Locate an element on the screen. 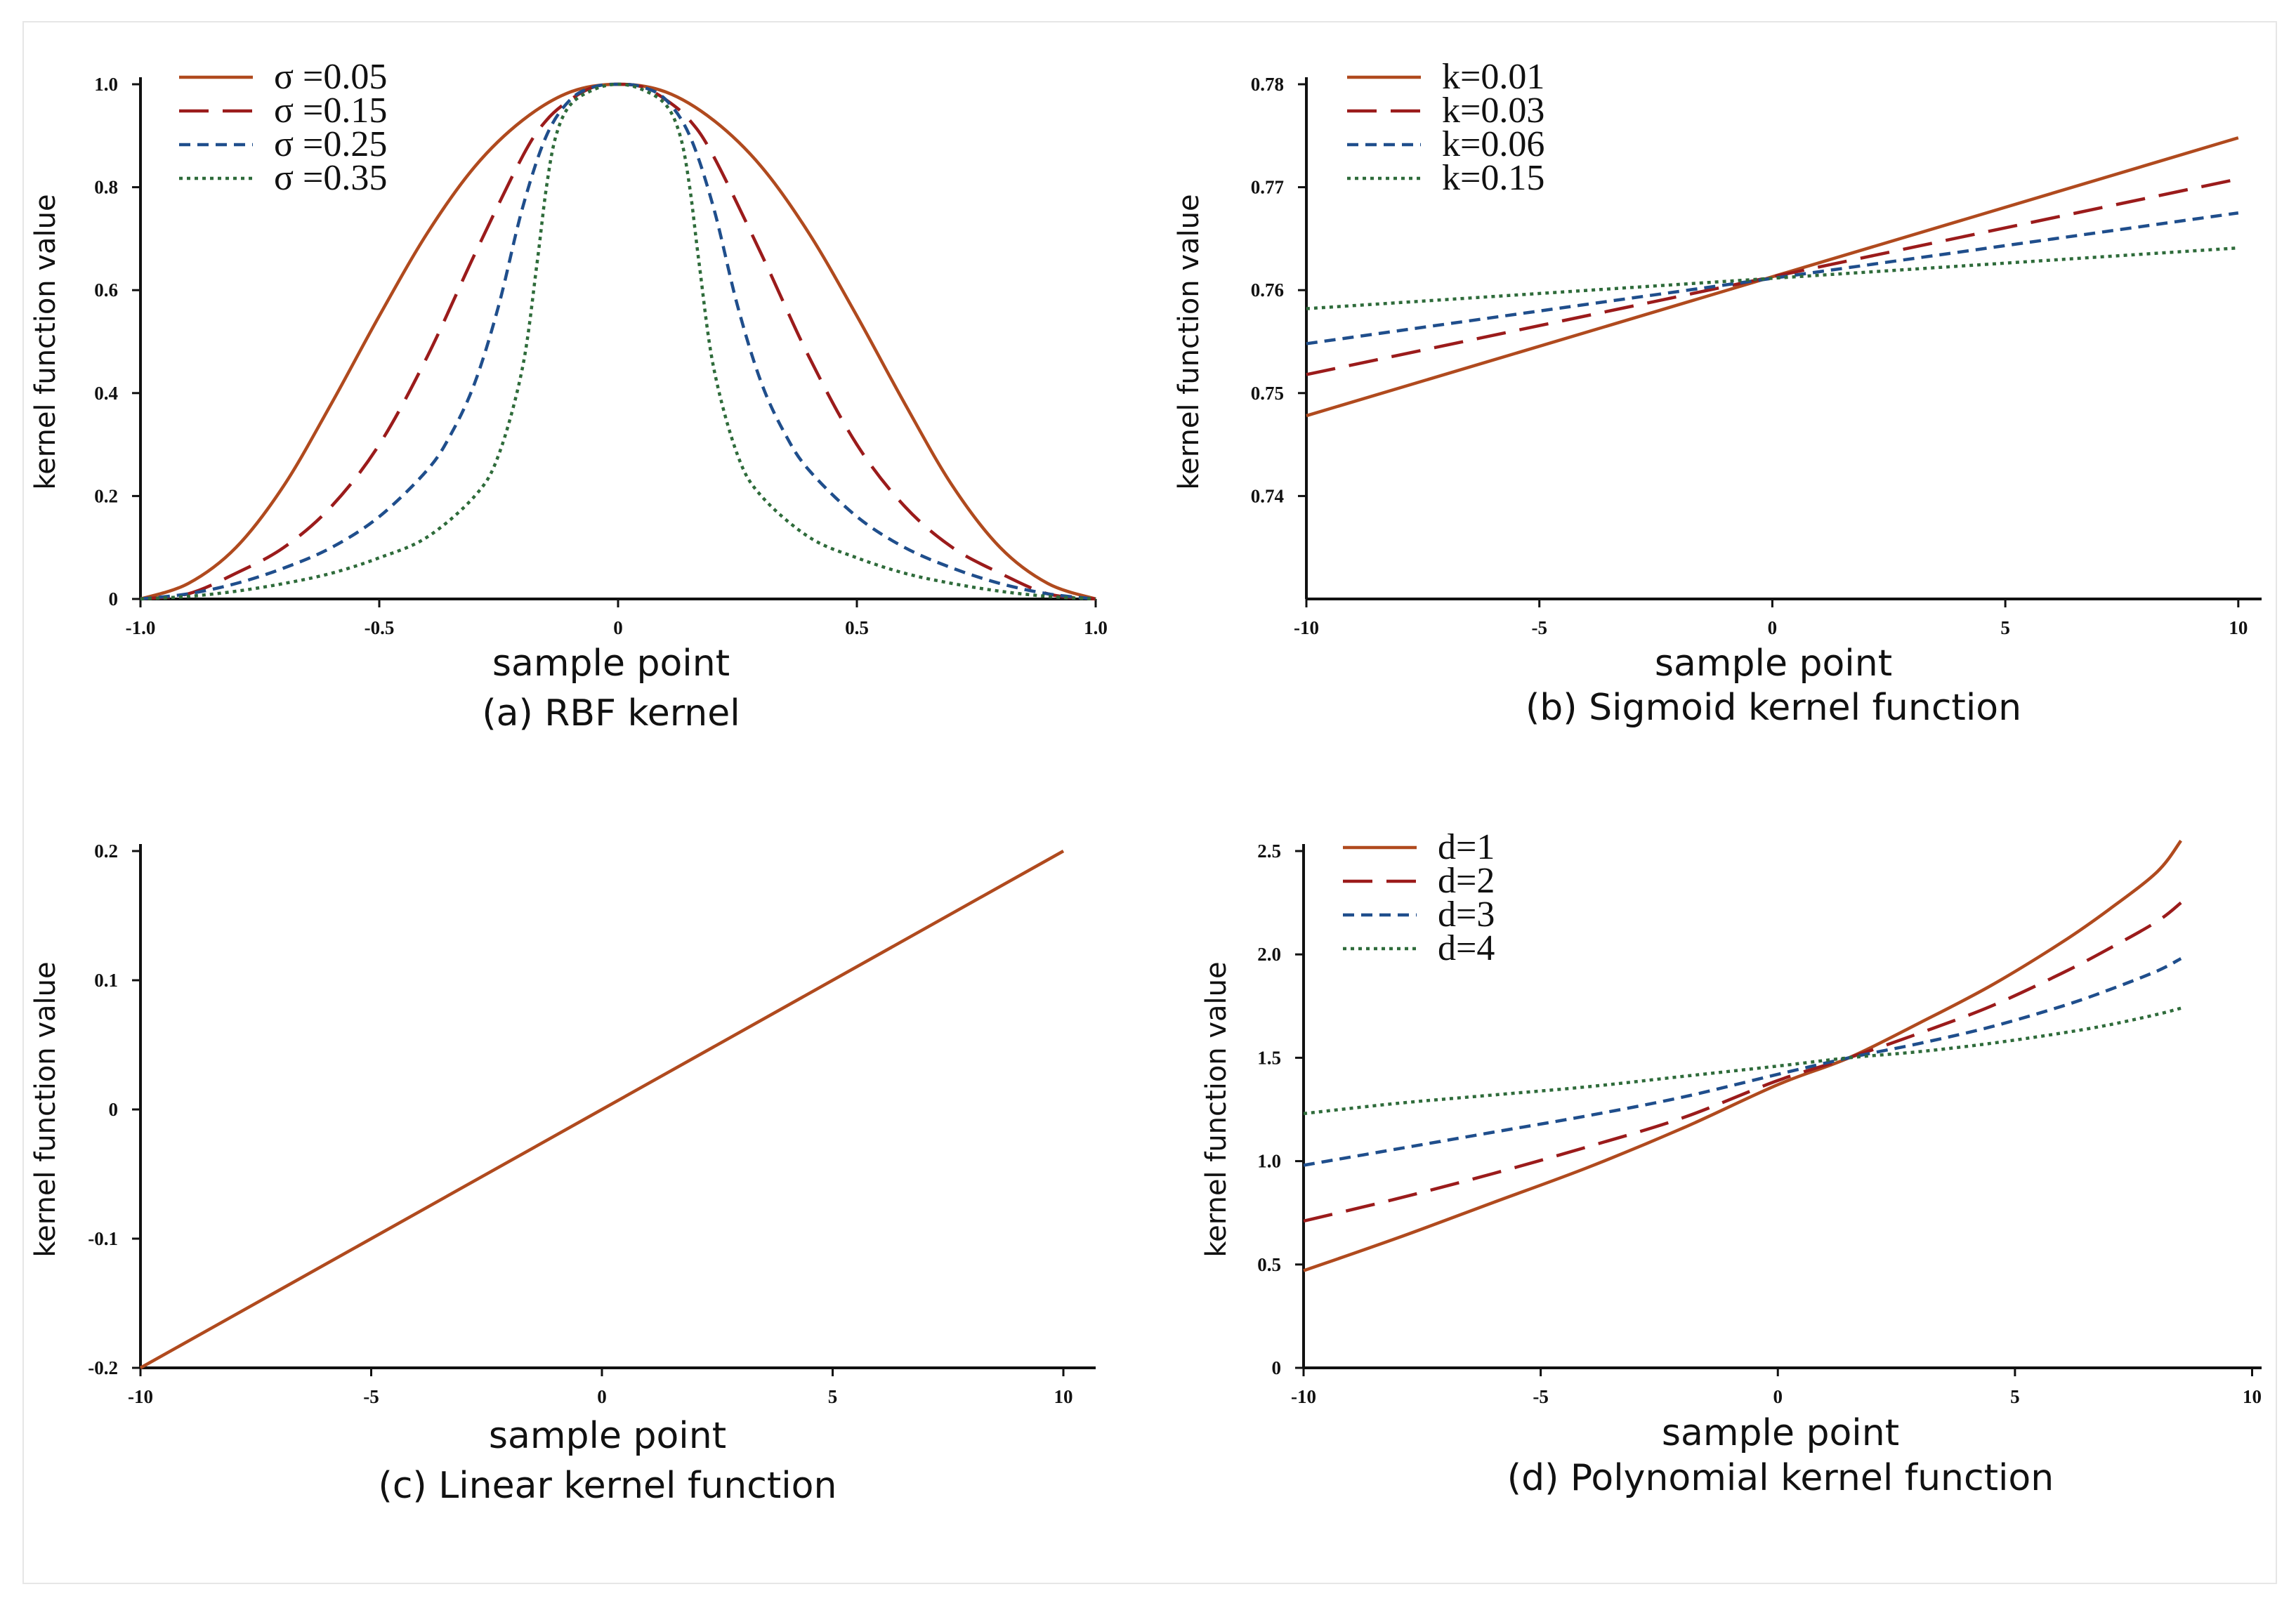 This screenshot has height=1608, width=2296. y-tick-label-d: 0 is located at coordinates (1277, 1367).